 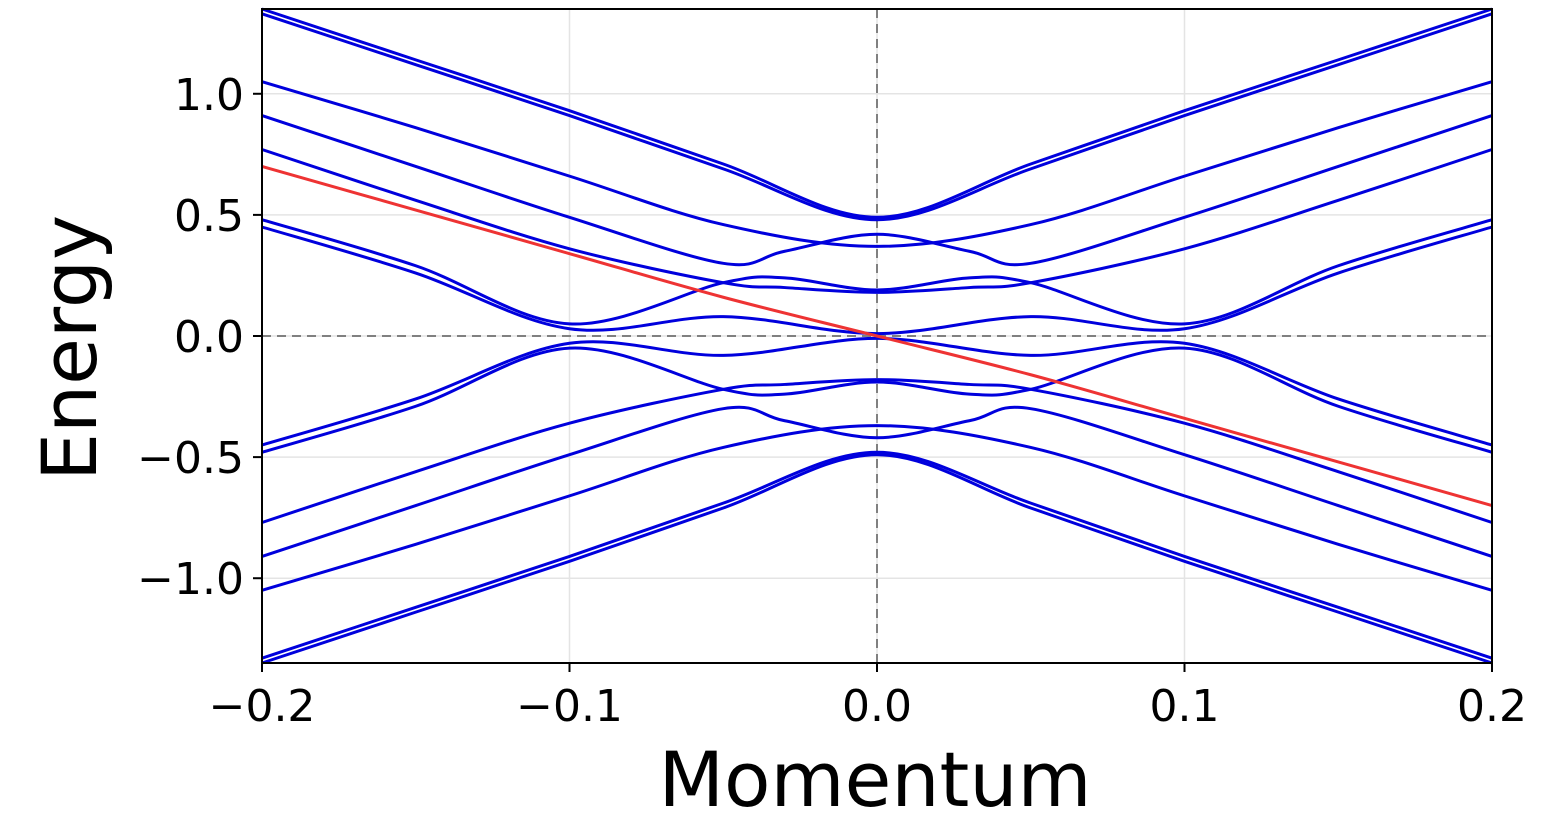 I want to click on y-tick-label: 0.0, so click(x=209, y=337).